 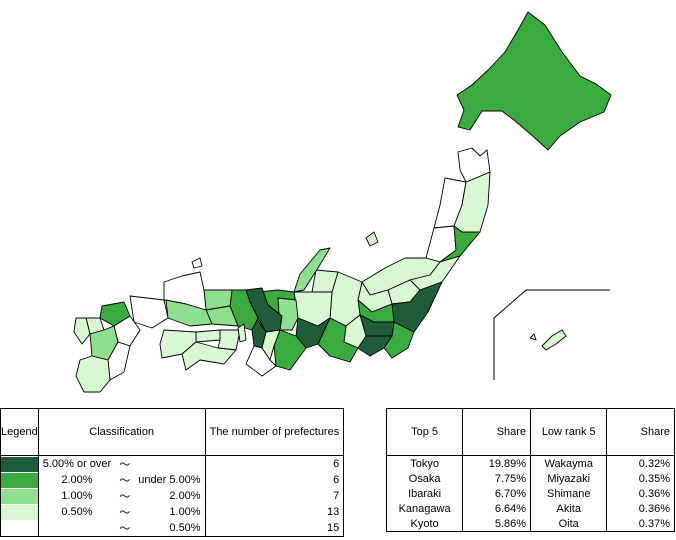 I want to click on legend-row: 5.00% or over ～ 6, so click(x=172, y=464).